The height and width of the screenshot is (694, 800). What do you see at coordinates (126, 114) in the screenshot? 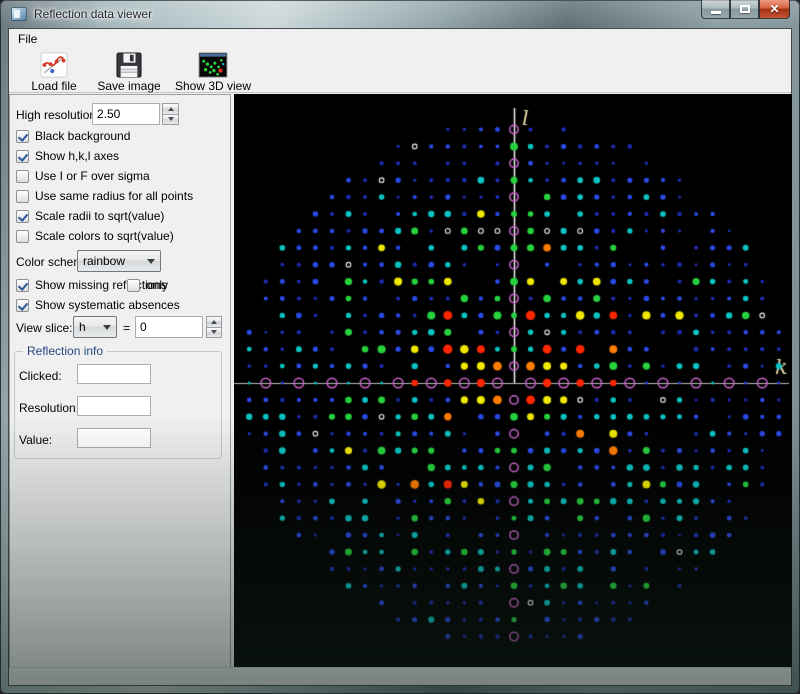
I see `high-resolution-input` at bounding box center [126, 114].